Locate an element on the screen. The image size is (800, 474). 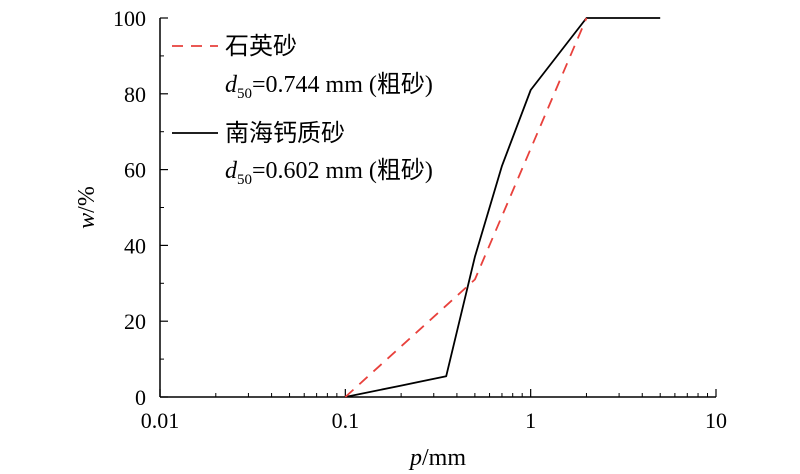
x-tick-label: 0.01 is located at coordinates (160, 420).